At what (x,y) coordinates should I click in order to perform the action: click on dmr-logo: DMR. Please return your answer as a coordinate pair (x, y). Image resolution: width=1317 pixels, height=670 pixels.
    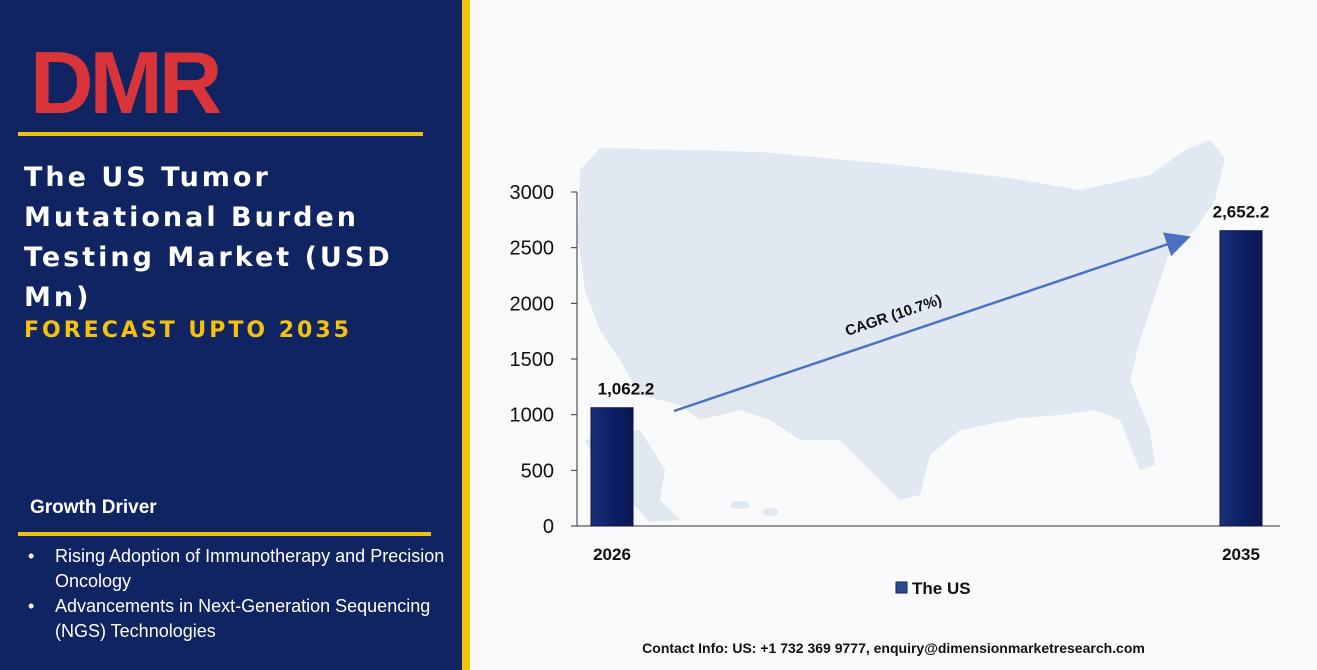
    Looking at the image, I should click on (127, 80).